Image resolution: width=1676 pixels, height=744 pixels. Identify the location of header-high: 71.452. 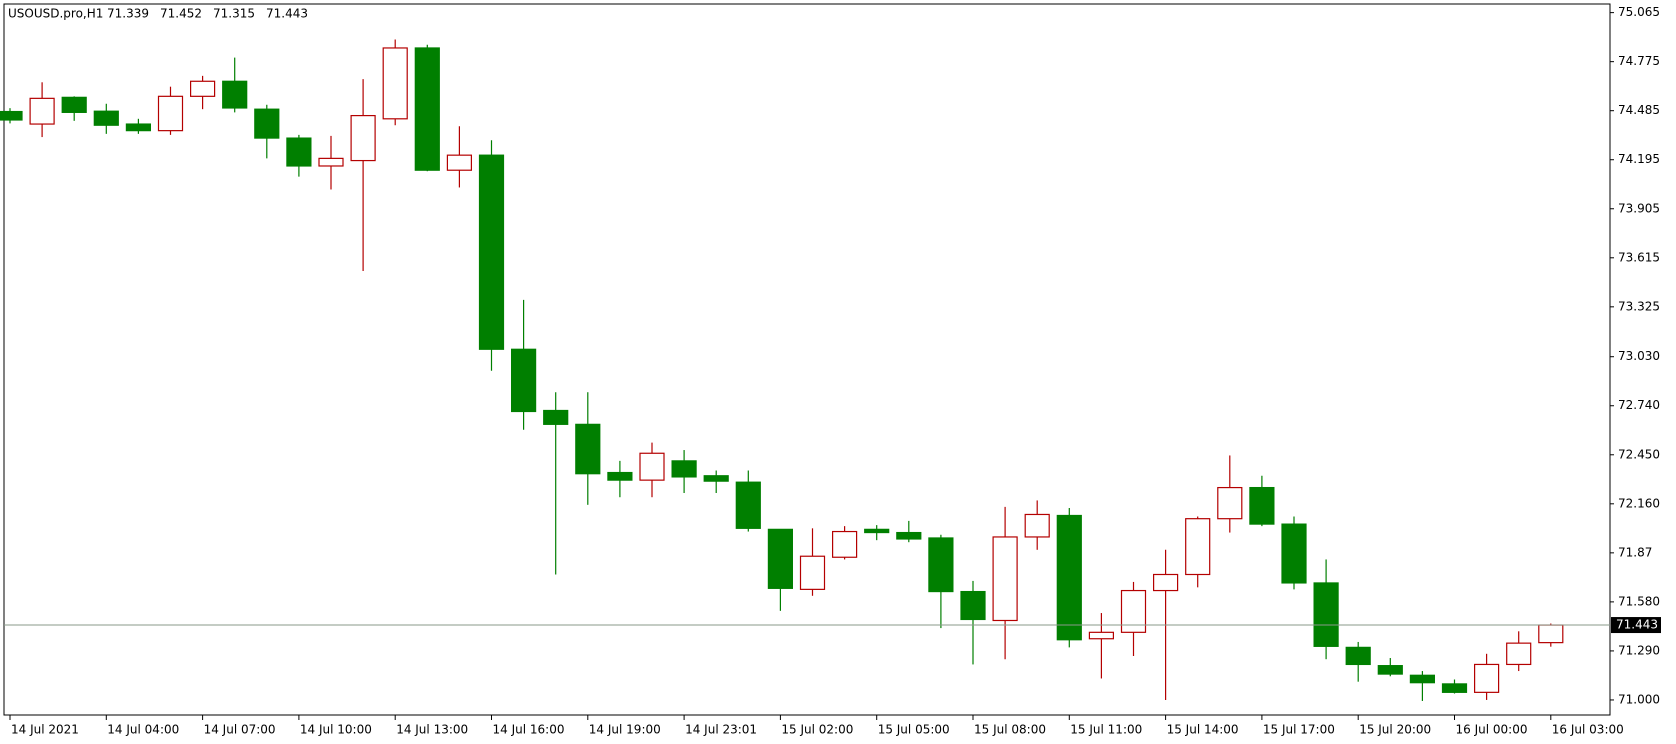
(181, 14).